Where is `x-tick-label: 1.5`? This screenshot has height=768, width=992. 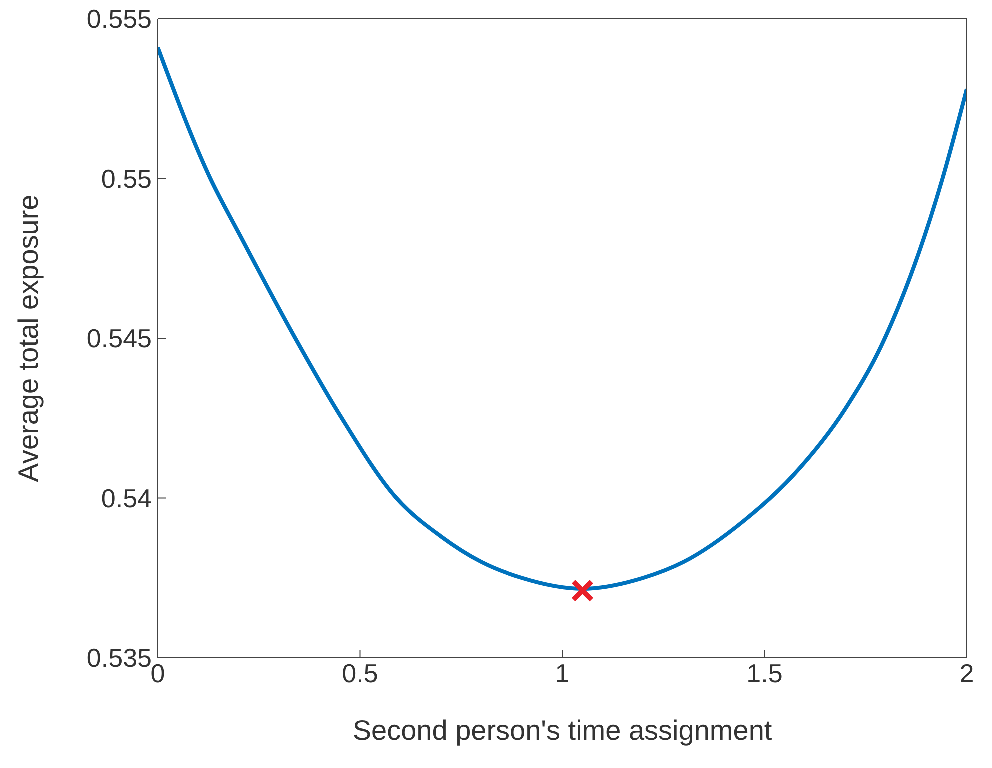
x-tick-label: 1.5 is located at coordinates (764, 673).